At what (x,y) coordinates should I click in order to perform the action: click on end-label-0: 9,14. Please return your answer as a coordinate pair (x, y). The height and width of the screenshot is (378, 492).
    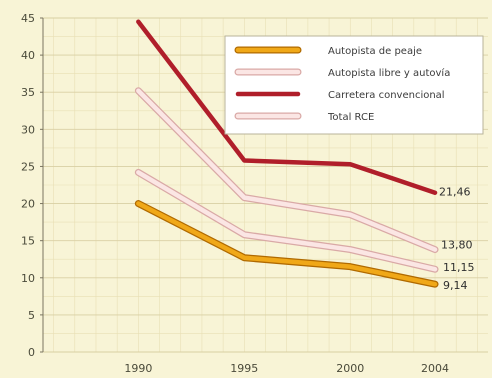
    Looking at the image, I should click on (455, 285).